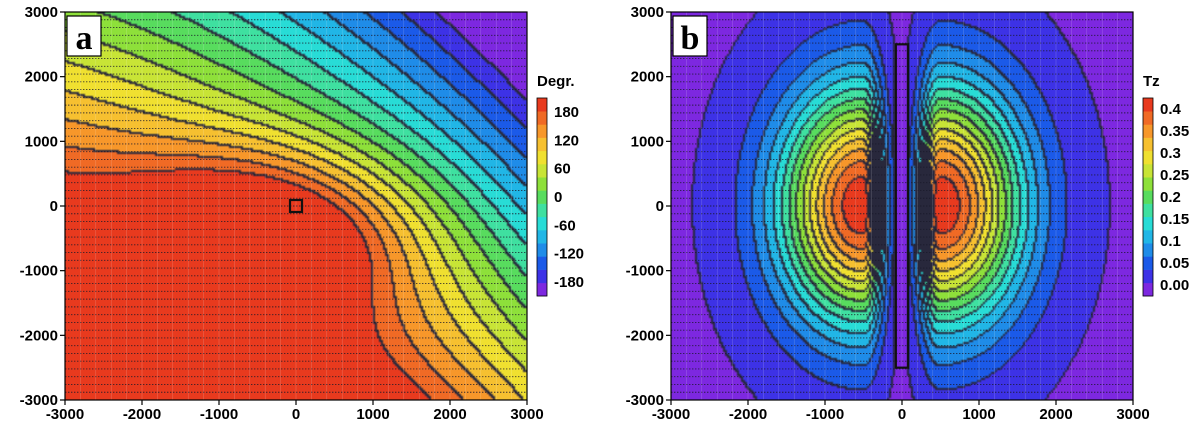  Describe the element at coordinates (562, 169) in the screenshot. I see `colorbar-tick-label: 60` at that location.